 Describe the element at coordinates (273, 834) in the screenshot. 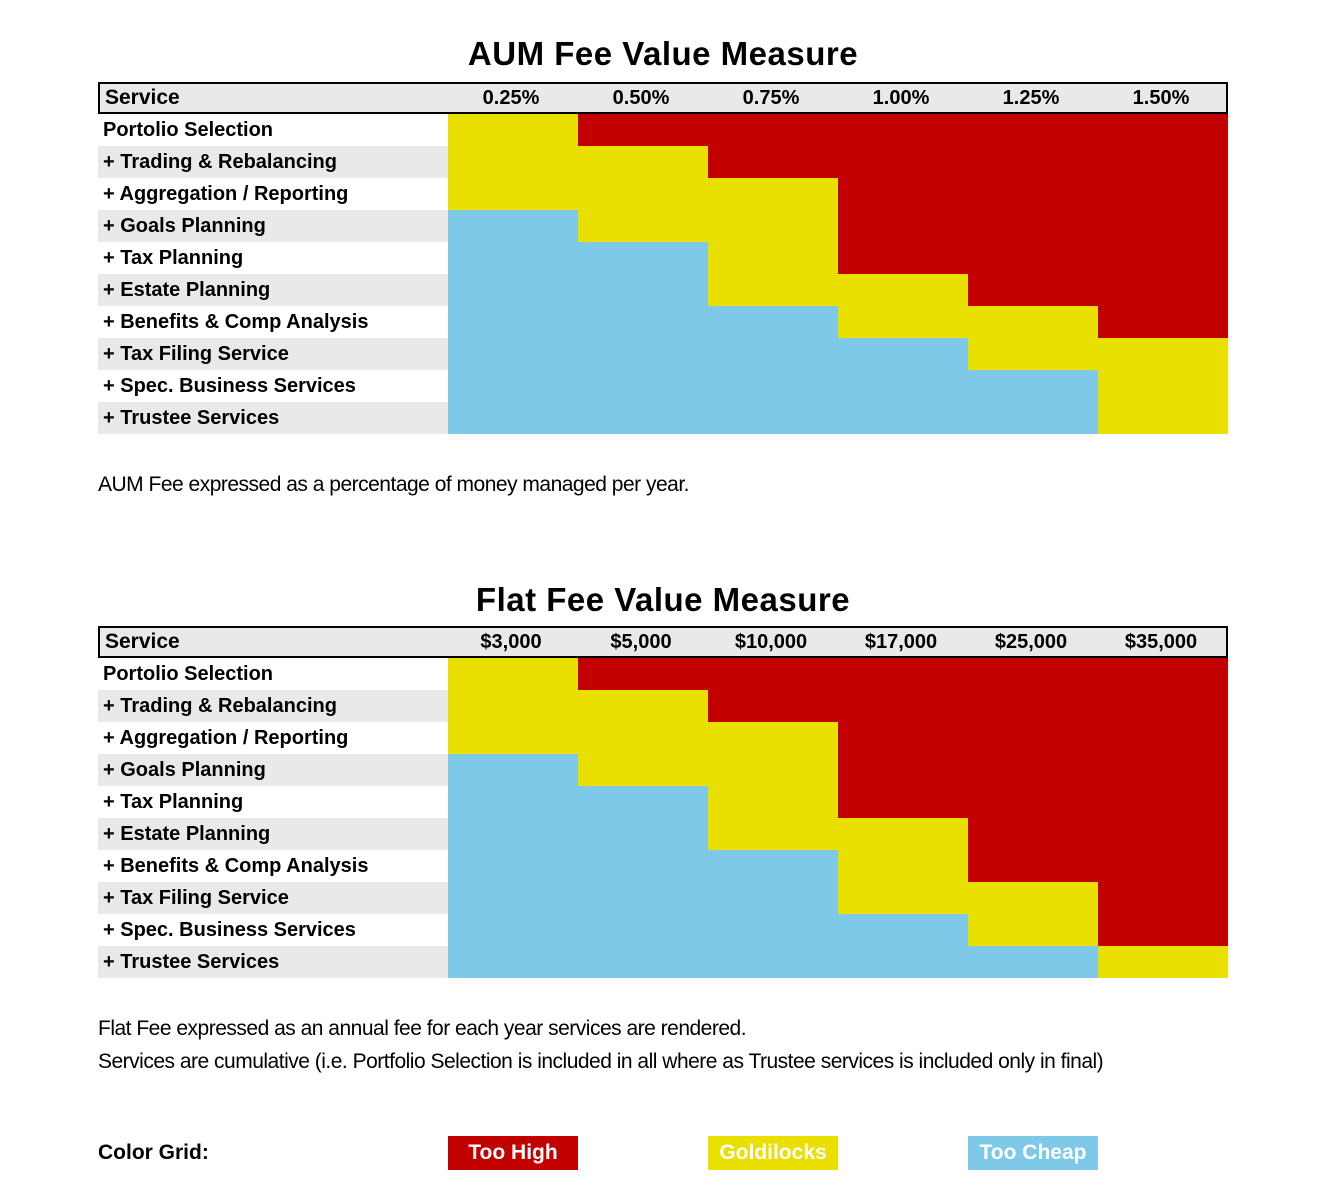

I see `service-label: + Estate Planning` at that location.